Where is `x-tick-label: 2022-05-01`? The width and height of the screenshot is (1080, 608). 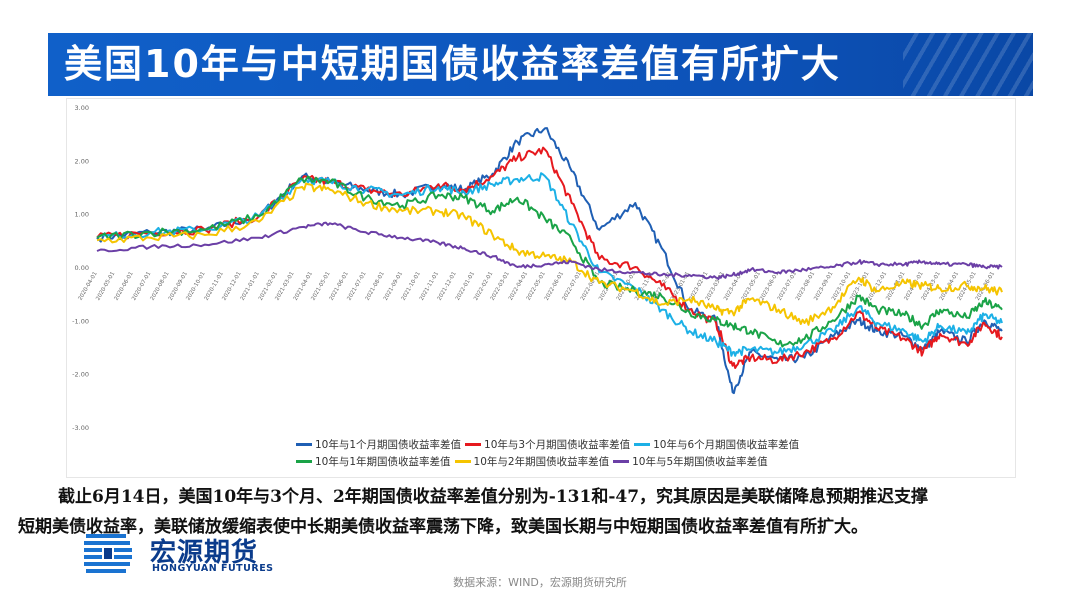
x-tick-label: 2022-05-01 is located at coordinates (536, 286).